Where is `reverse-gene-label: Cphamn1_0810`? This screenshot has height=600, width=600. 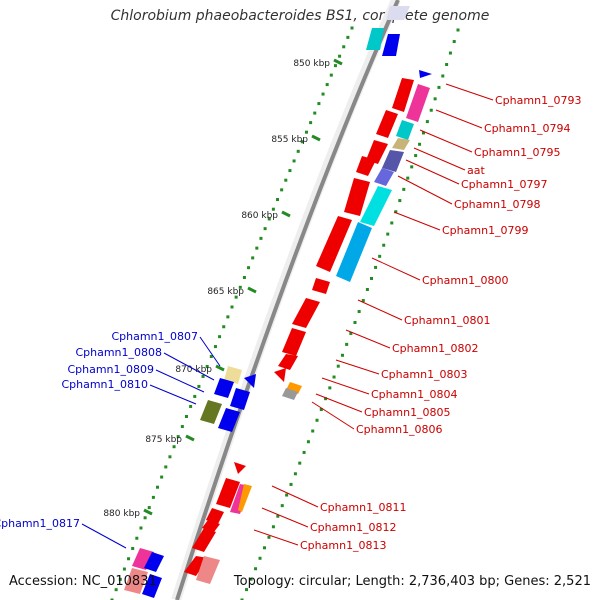
reverse-gene-label: Cphamn1_0810 is located at coordinates (104, 384).